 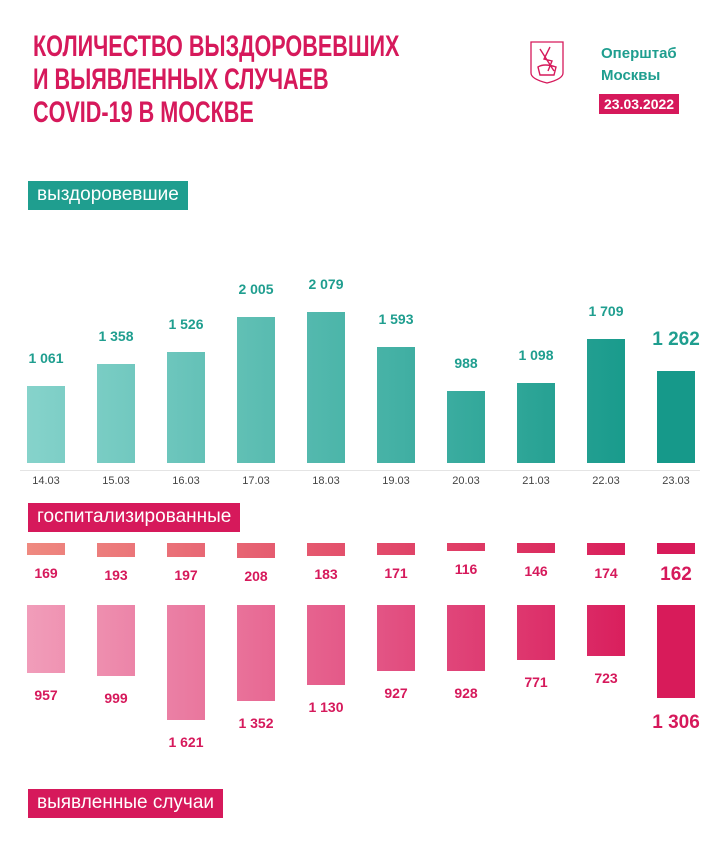 What do you see at coordinates (181, 79) in the screenshot?
I see `title-line: И ВЫЯВЛЕННЫХ СЛУЧАЕВ` at bounding box center [181, 79].